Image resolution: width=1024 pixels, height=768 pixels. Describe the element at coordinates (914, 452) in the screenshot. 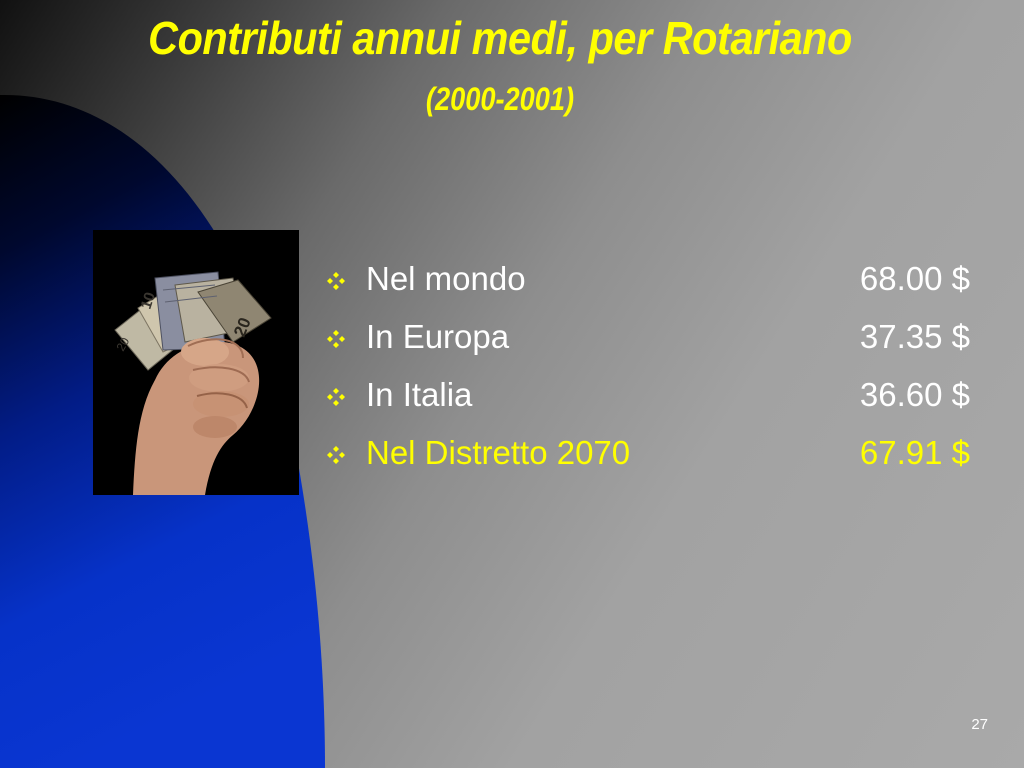

I see `item-value: 67.91 $` at that location.